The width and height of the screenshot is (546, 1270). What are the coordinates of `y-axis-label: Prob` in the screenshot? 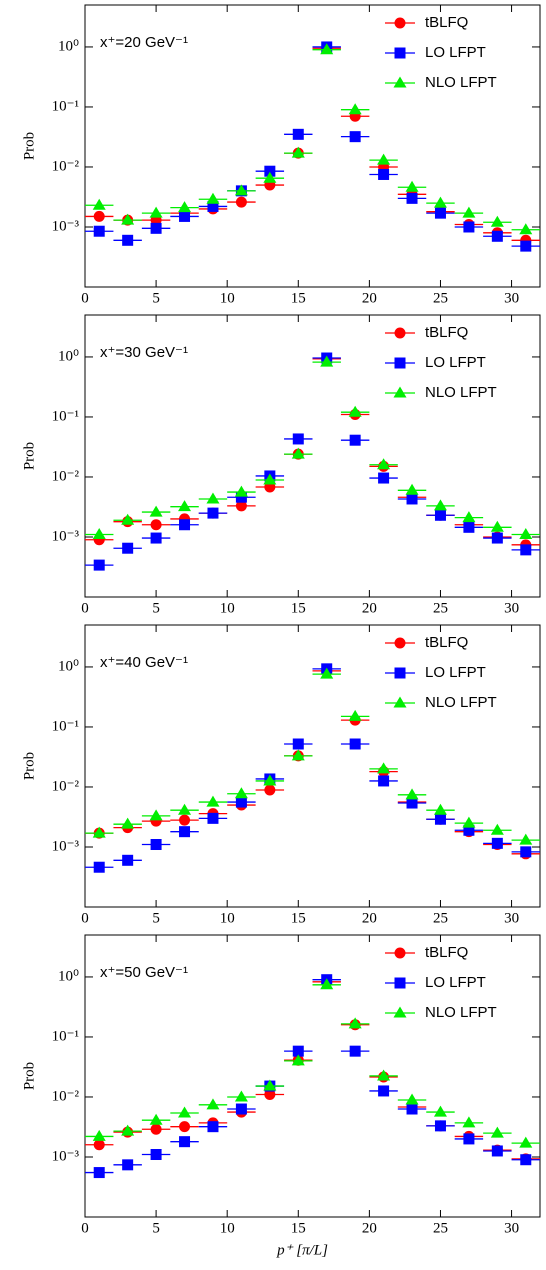 It's located at (29, 1076).